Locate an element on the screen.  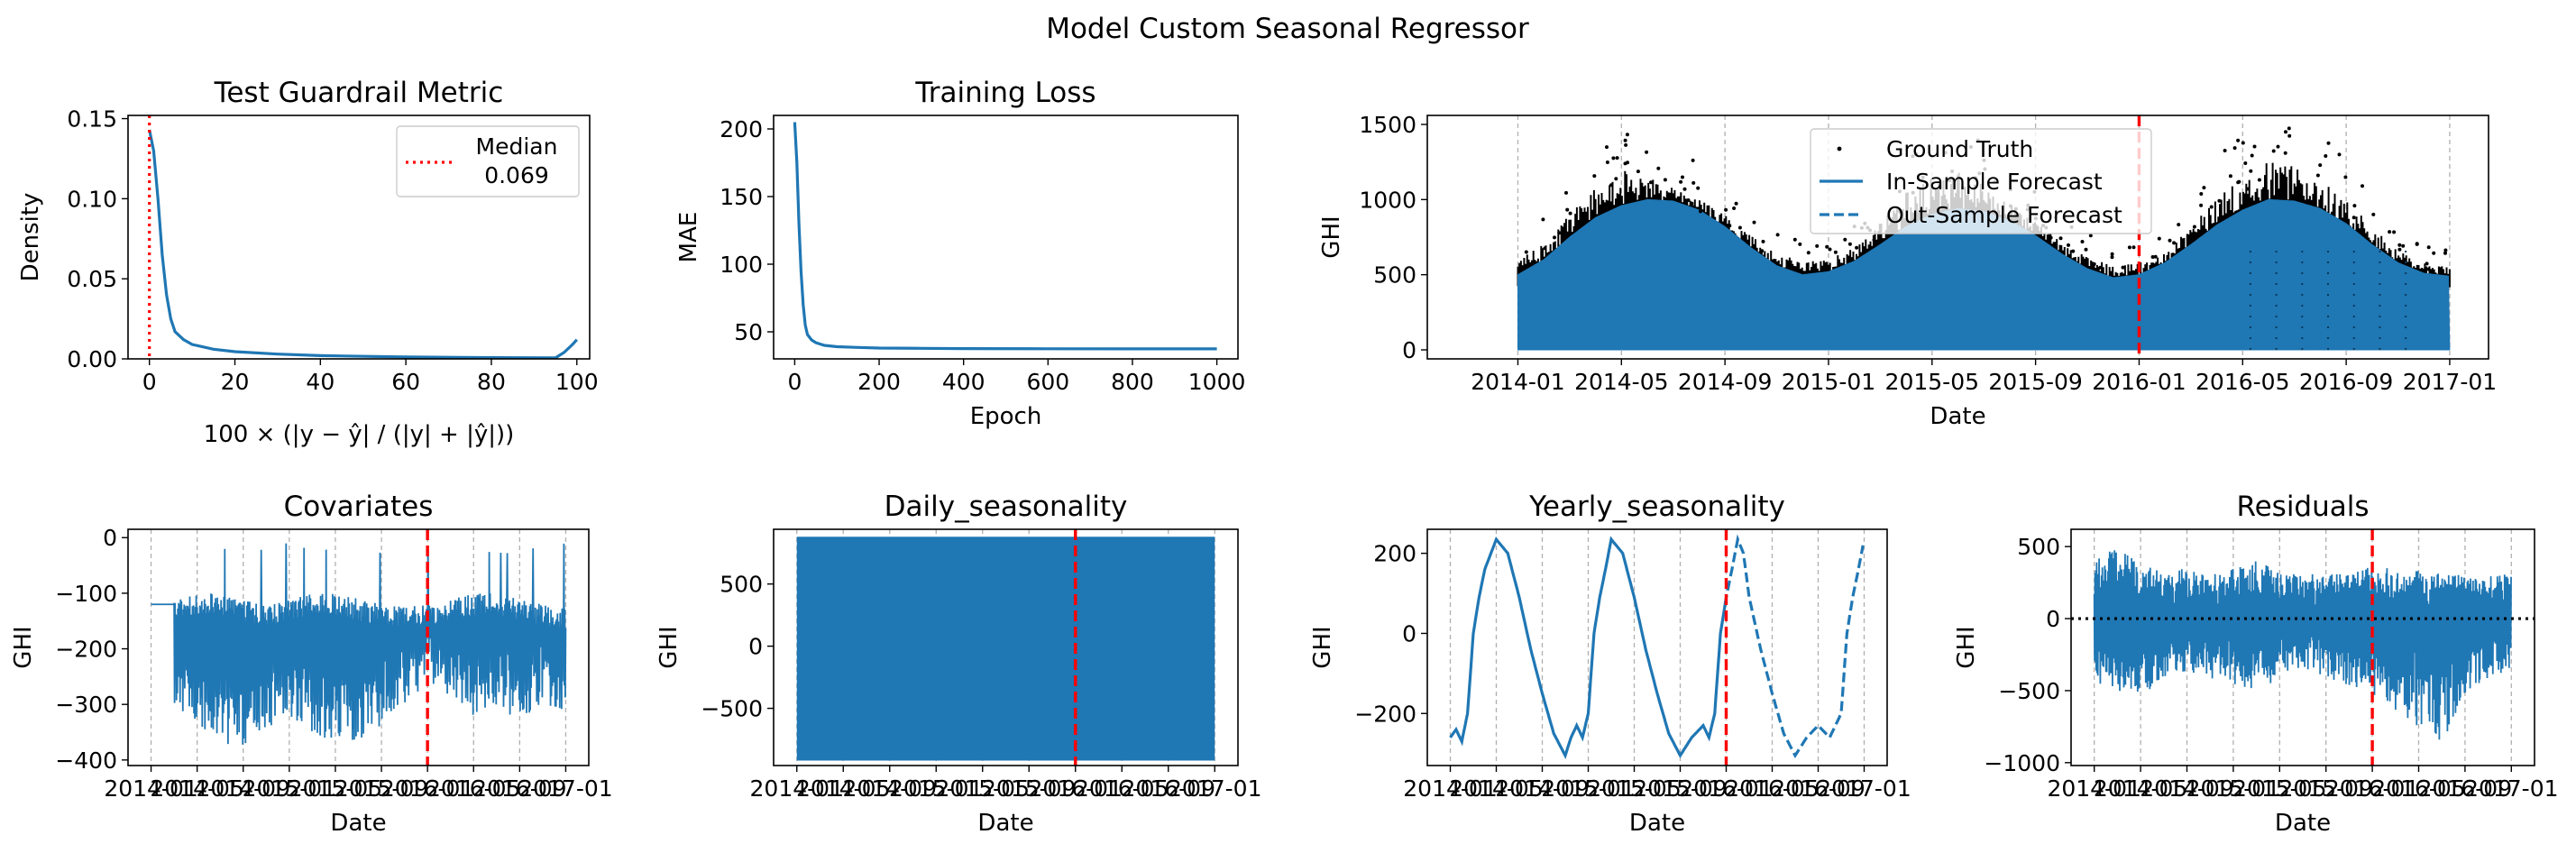
daily_seasonality-title: Daily_seasonality is located at coordinates (1006, 507).